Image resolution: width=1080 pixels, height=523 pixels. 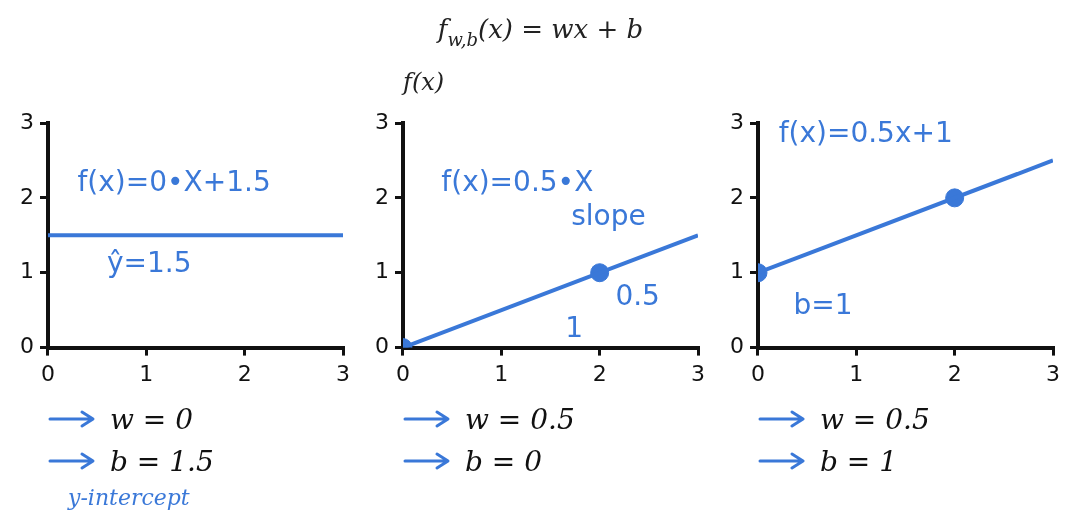 I want to click on annotation: ŷ=1.5, so click(x=149, y=262).